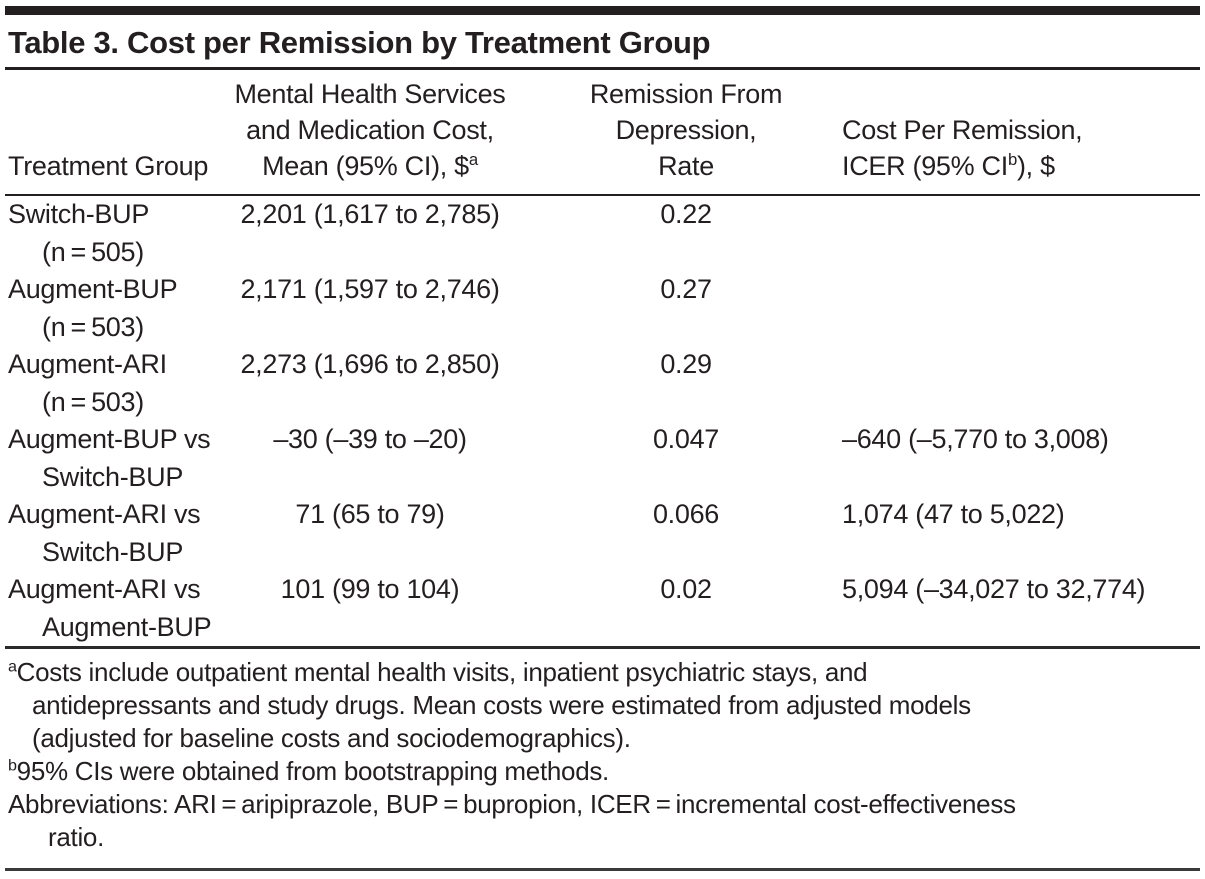 The width and height of the screenshot is (1205, 879). What do you see at coordinates (93, 251) in the screenshot?
I see `row-group-sub: (n = 505)` at bounding box center [93, 251].